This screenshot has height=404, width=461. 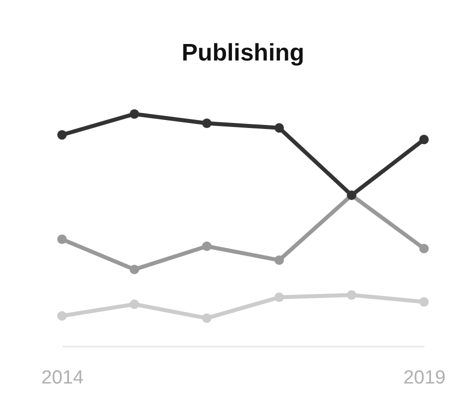 I want to click on x-tick-label: 2014, so click(x=62, y=378).